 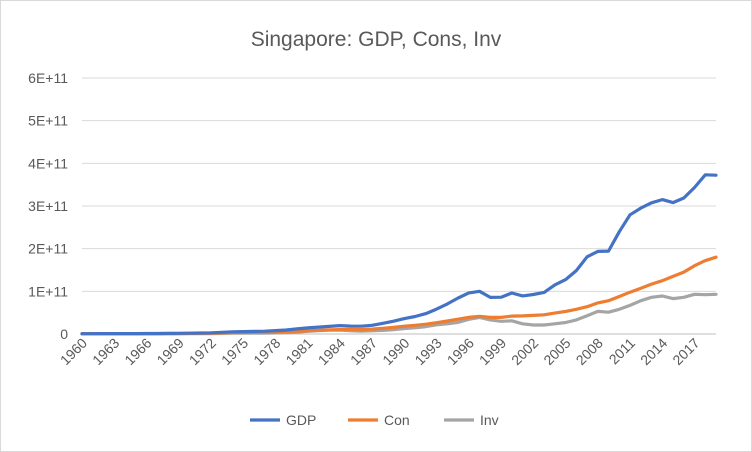 What do you see at coordinates (48, 121) in the screenshot?
I see `y-tick-label: 5E+11` at bounding box center [48, 121].